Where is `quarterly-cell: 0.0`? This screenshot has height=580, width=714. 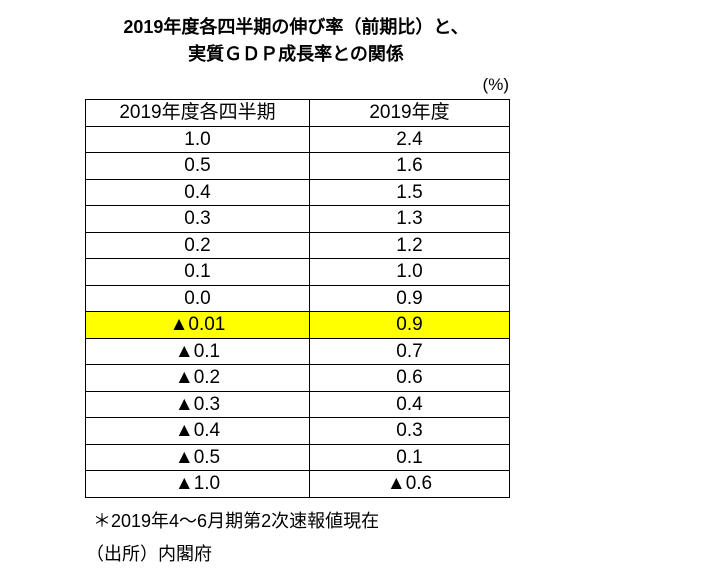 quarterly-cell: 0.0 is located at coordinates (197, 298).